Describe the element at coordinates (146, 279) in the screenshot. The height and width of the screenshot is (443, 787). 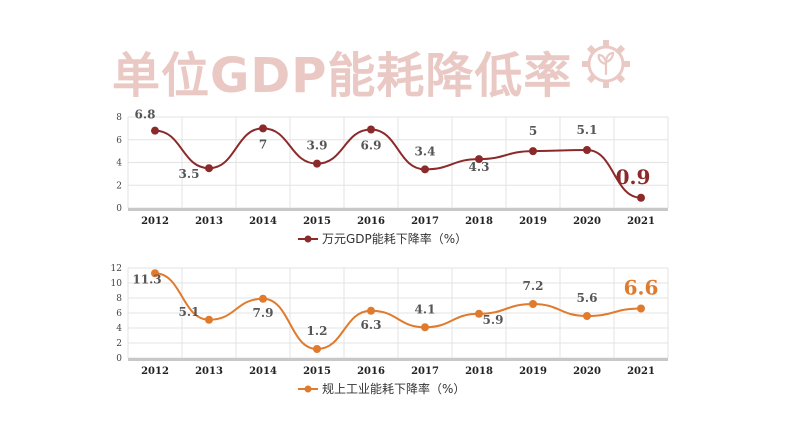
I see `data-label: 11.3` at that location.